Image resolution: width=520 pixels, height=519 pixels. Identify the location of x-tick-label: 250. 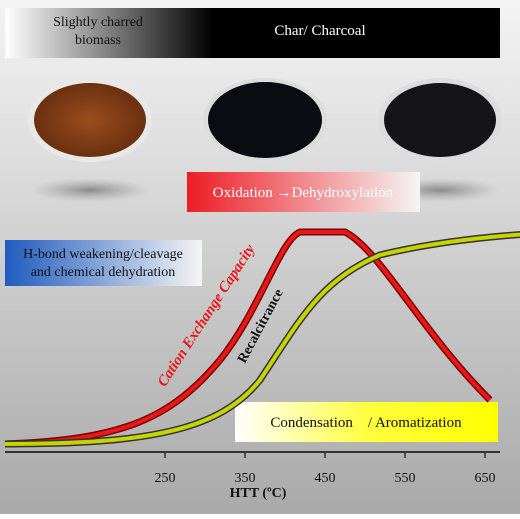
(165, 478).